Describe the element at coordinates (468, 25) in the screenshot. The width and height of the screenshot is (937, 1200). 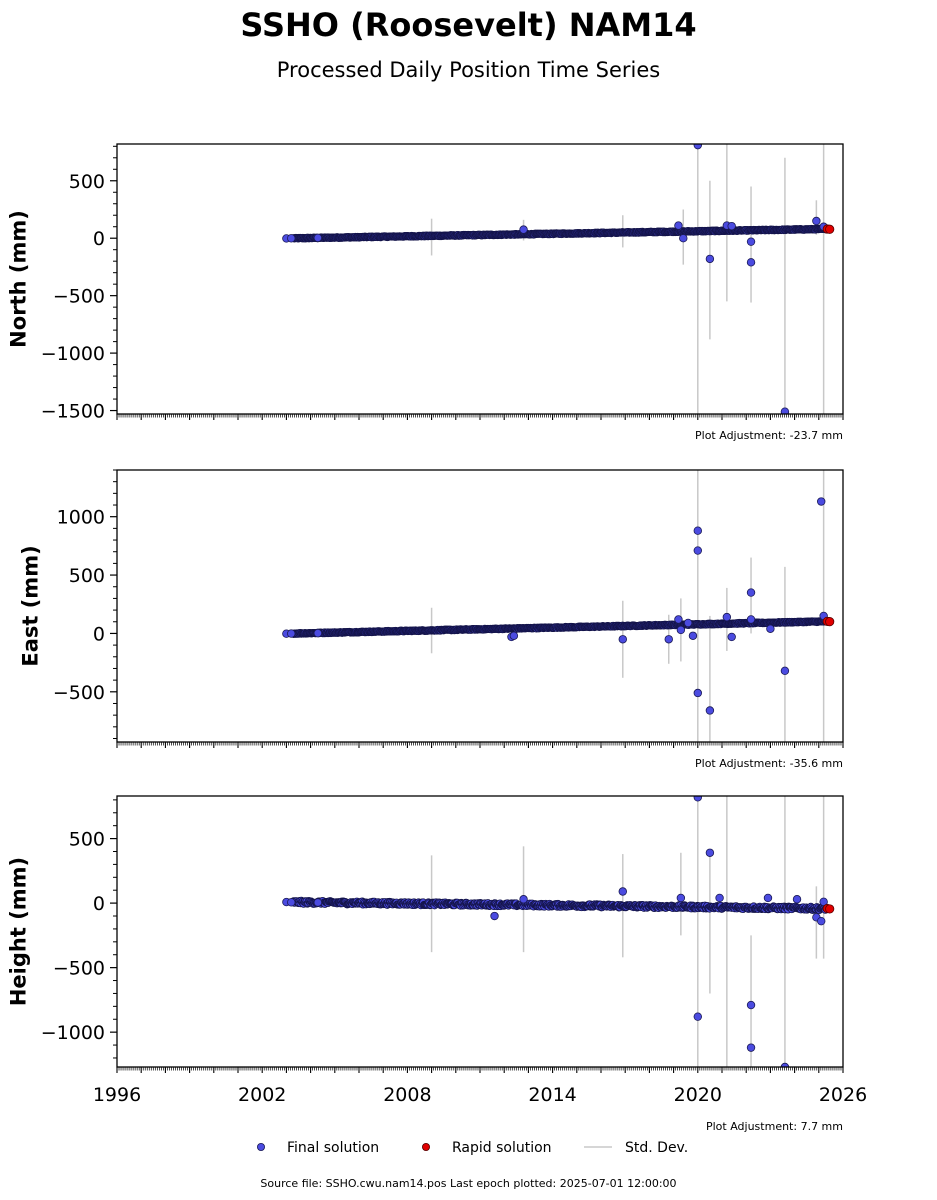
I see `chart-title: SSHO (Roosevelt) NAM14` at that location.